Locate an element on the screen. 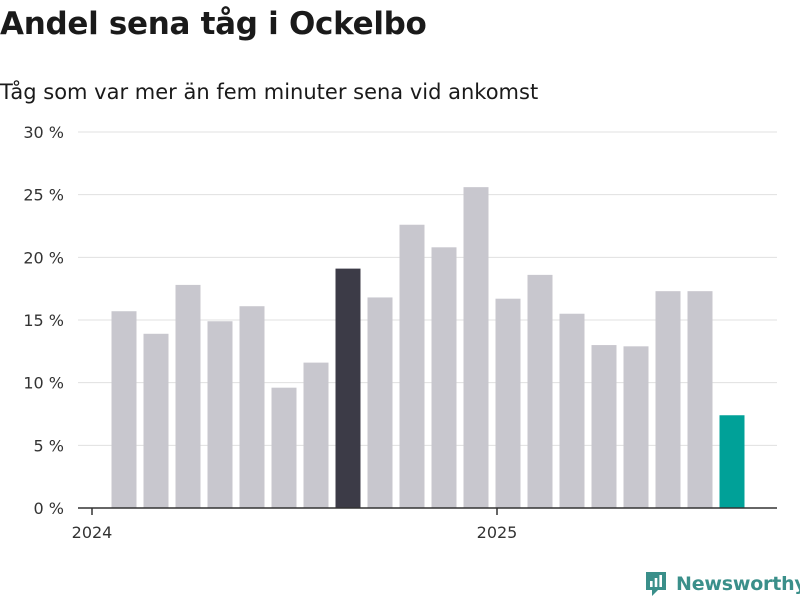 This screenshot has width=800, height=600. x-tick-label: 2025 is located at coordinates (497, 532).